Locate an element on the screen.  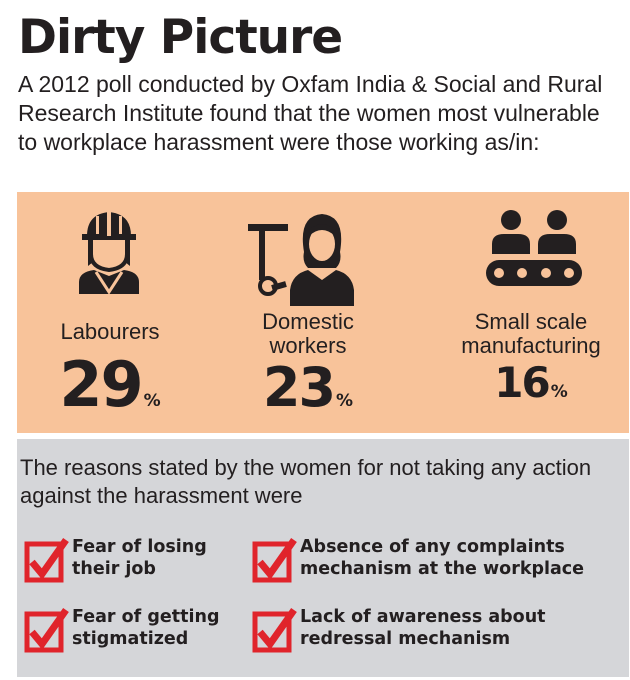
stat-small-scale-manufacturing: Small scale manufacturing 16% is located at coordinates (531, 312).